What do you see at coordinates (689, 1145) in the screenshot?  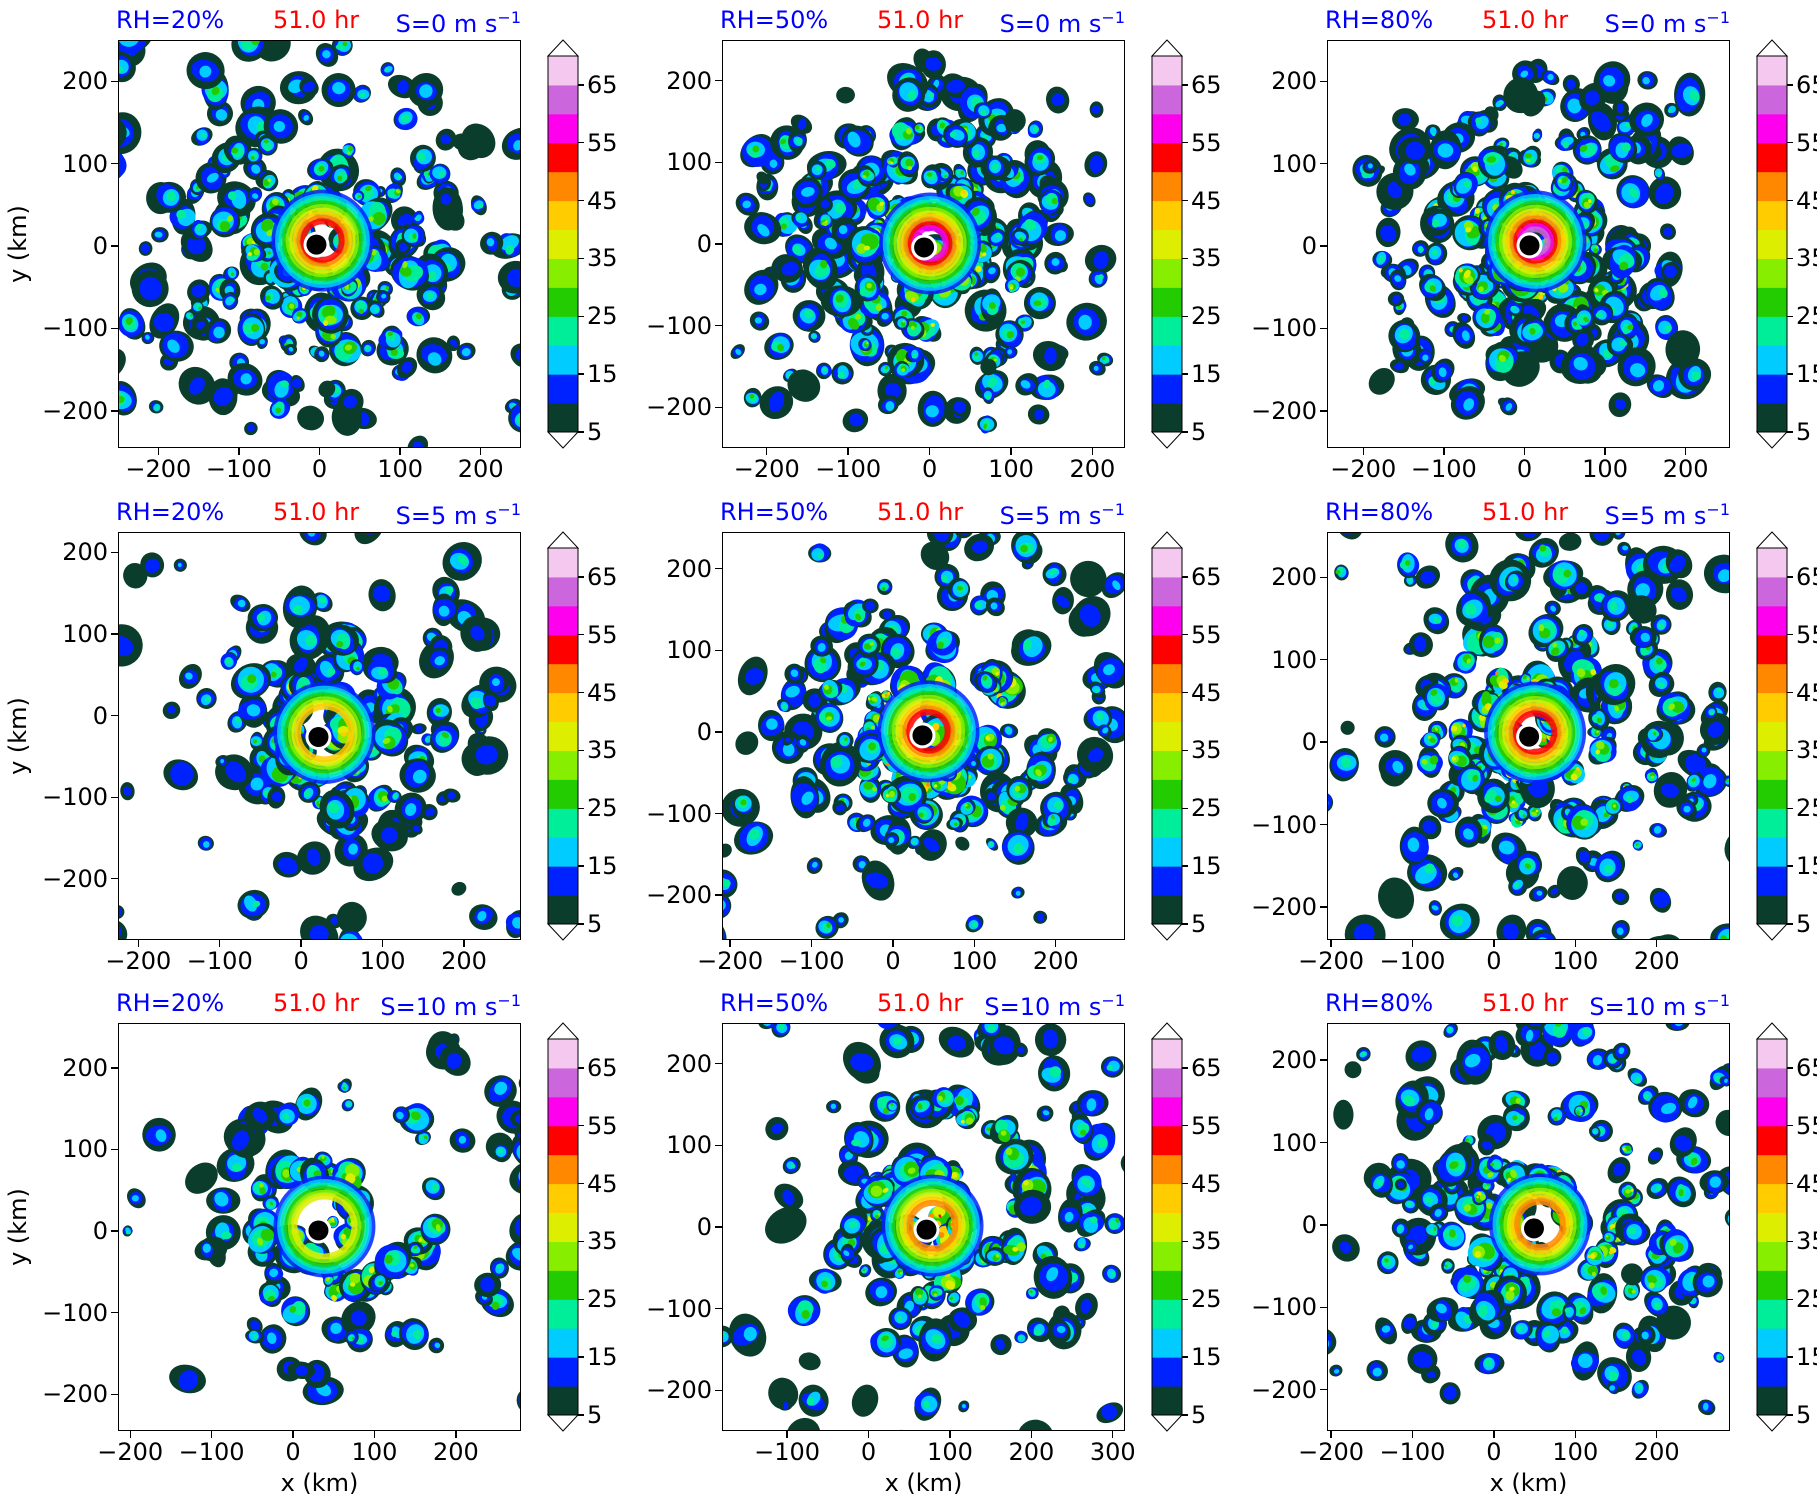 I see `y-tick-label: 100` at bounding box center [689, 1145].